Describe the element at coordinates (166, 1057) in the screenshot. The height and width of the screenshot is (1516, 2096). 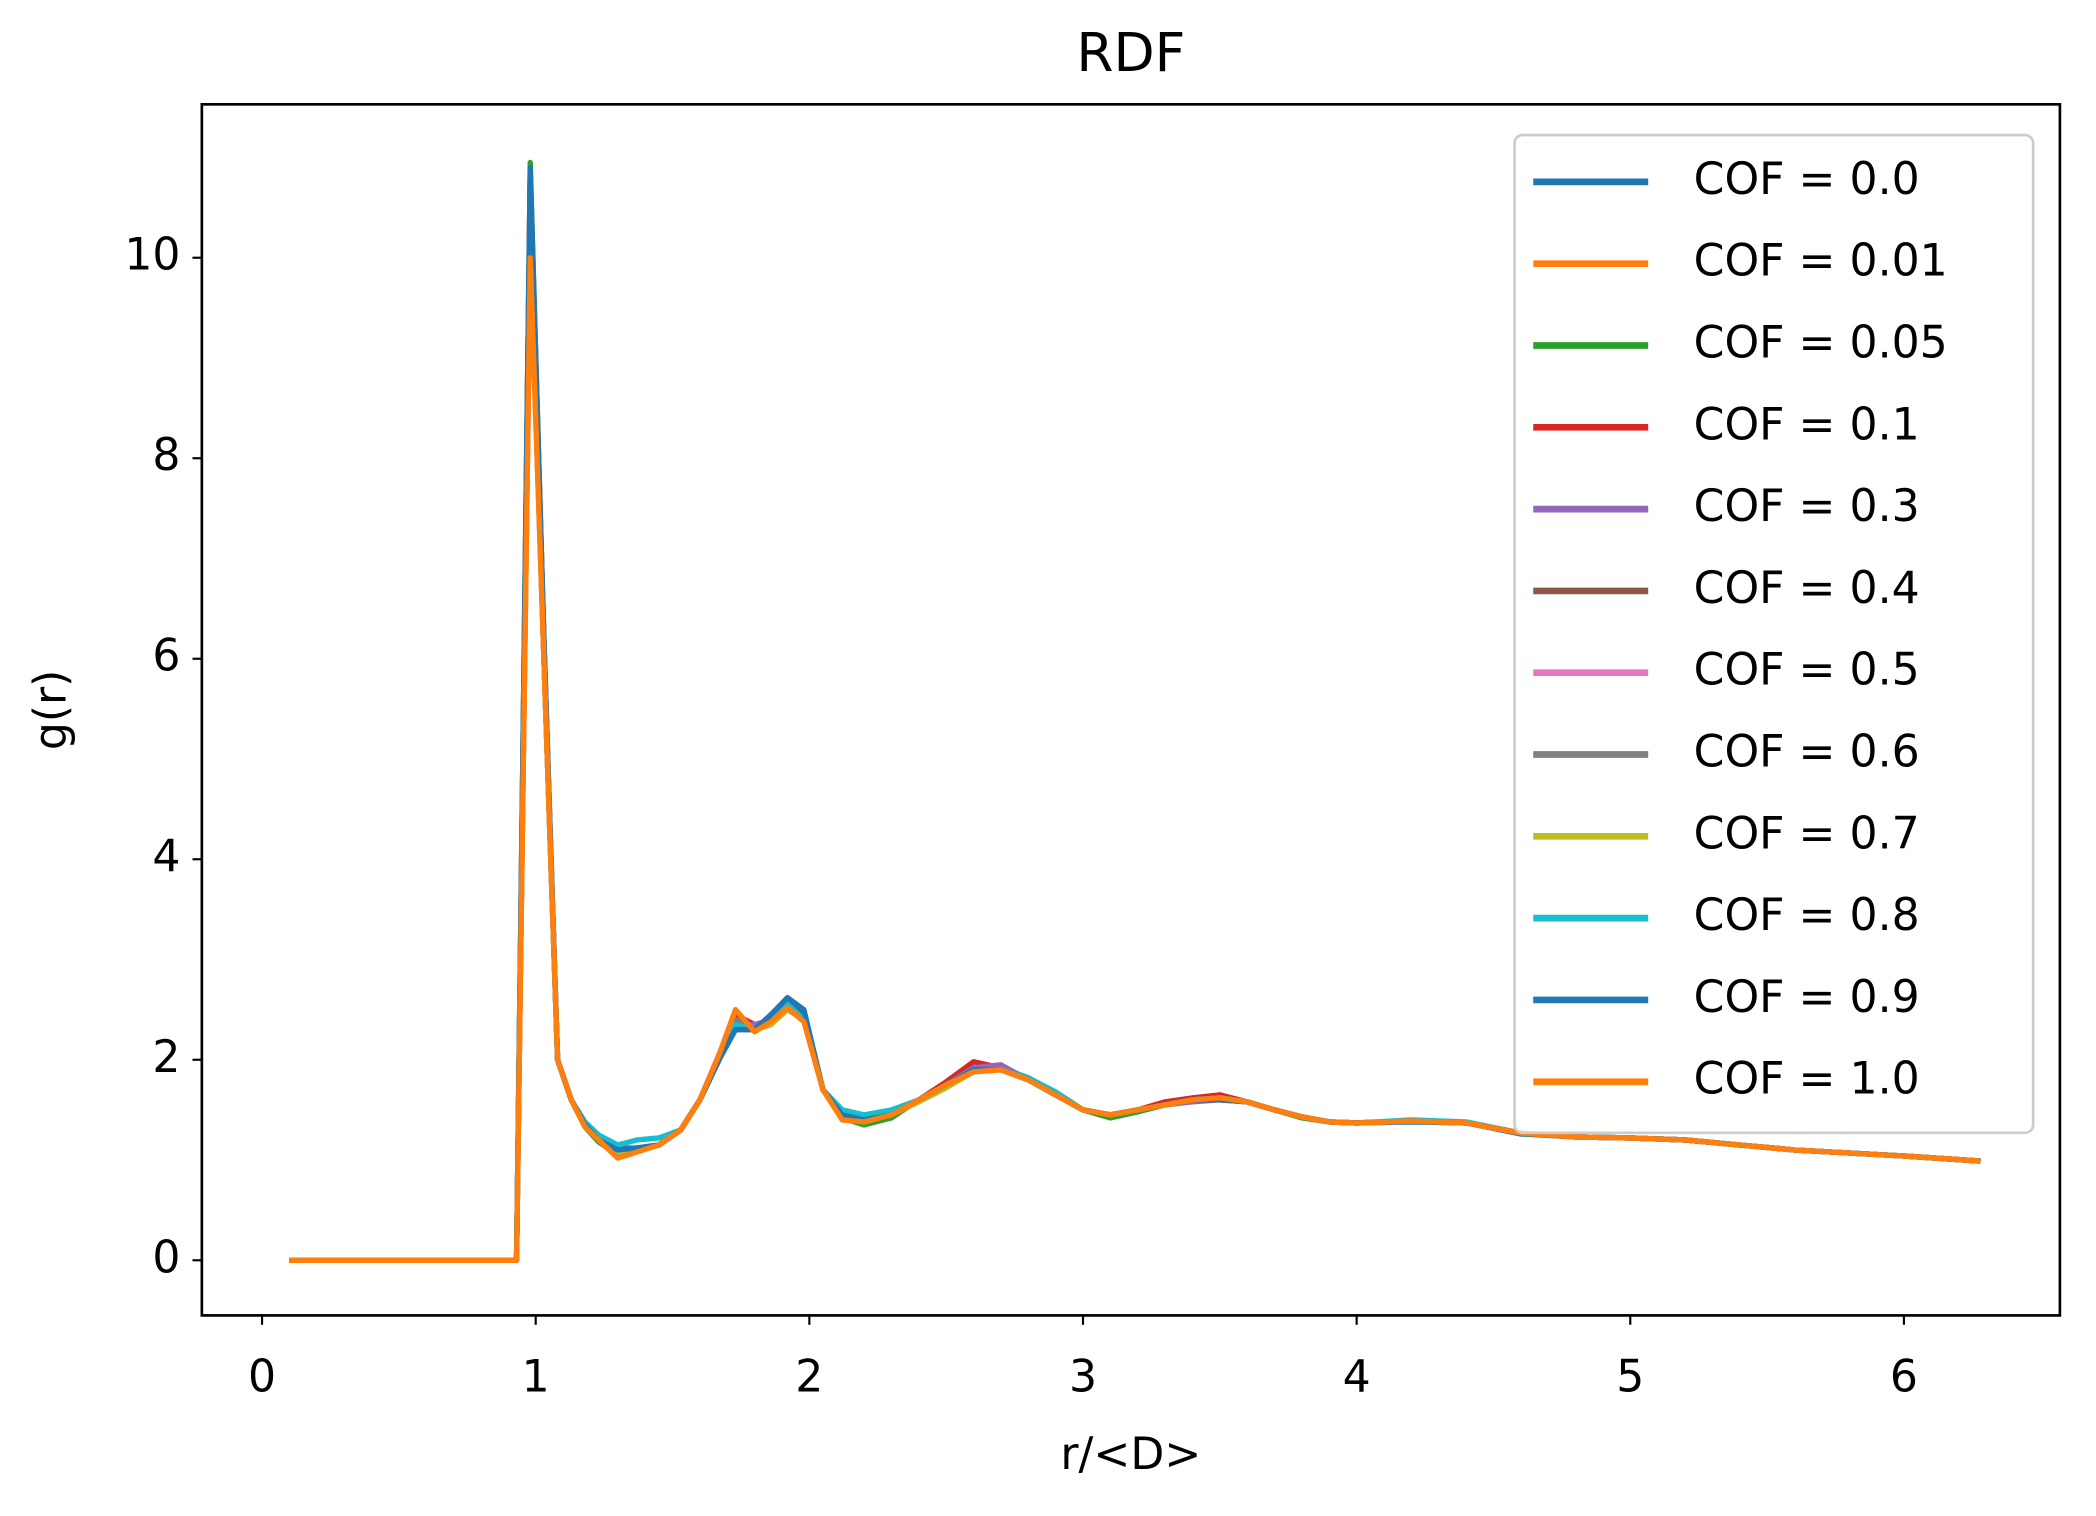
I see `y-tick-label: 2` at that location.